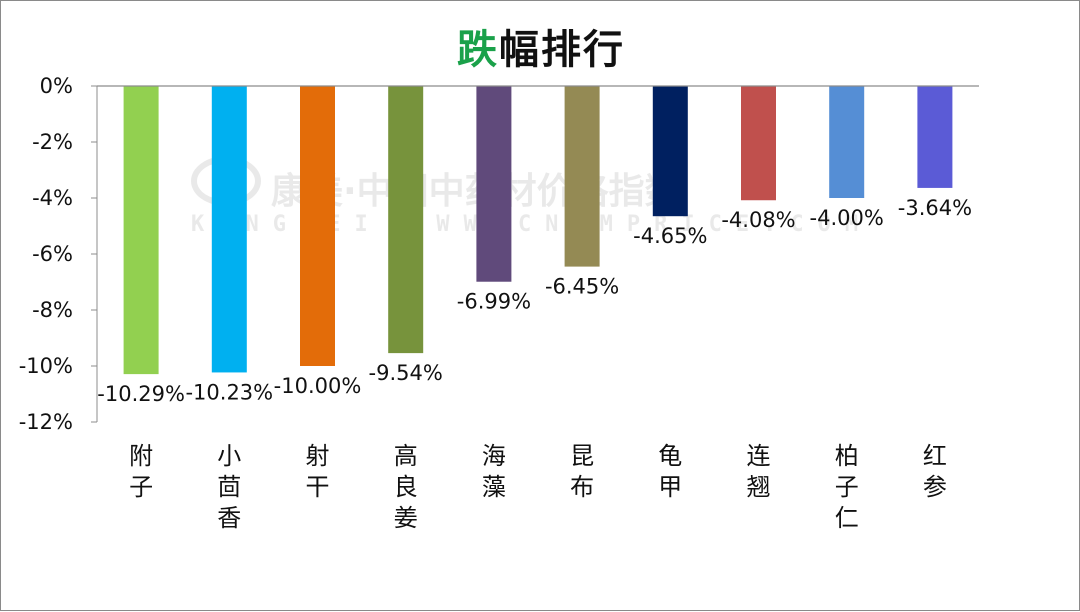  Describe the element at coordinates (478, 50) in the screenshot. I see `chart-title-accent: 跌` at that location.